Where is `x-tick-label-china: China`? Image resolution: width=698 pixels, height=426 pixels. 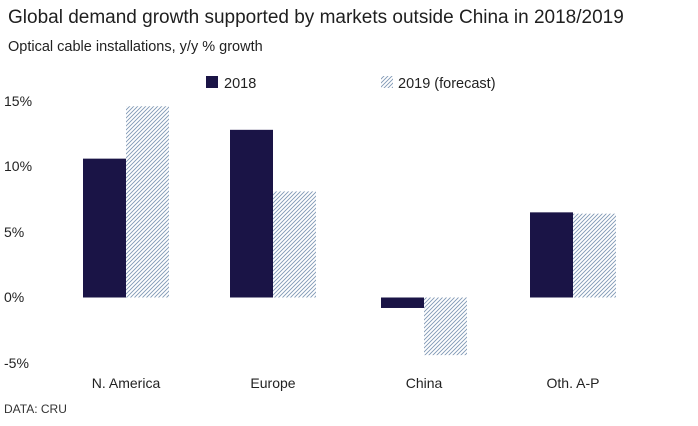
x-tick-label-china: China is located at coordinates (424, 383).